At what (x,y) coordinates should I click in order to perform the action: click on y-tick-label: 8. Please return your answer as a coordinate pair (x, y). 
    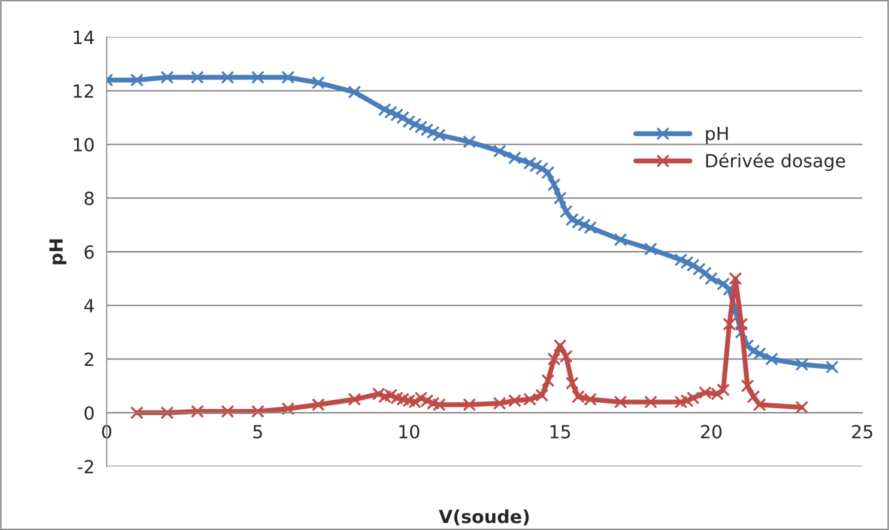
    Looking at the image, I should click on (89, 199).